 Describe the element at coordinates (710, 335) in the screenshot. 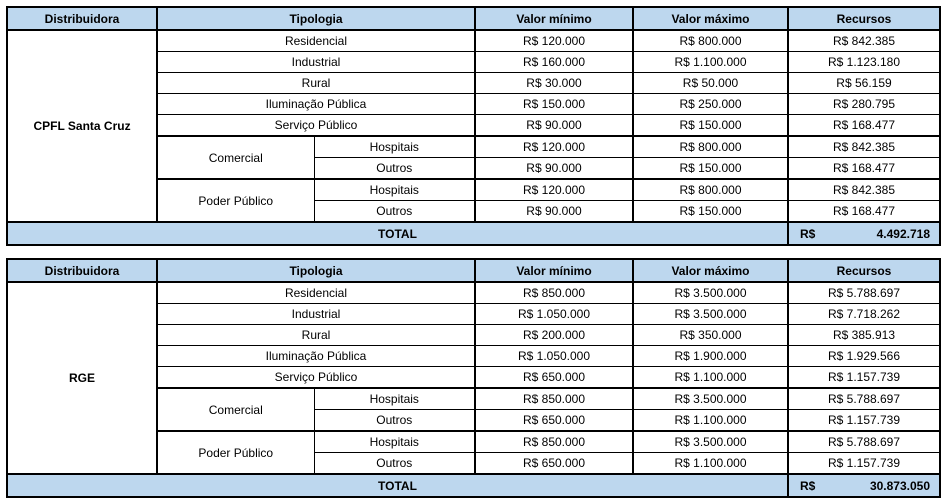

I see `max-value-cell: R$ 350.000` at that location.